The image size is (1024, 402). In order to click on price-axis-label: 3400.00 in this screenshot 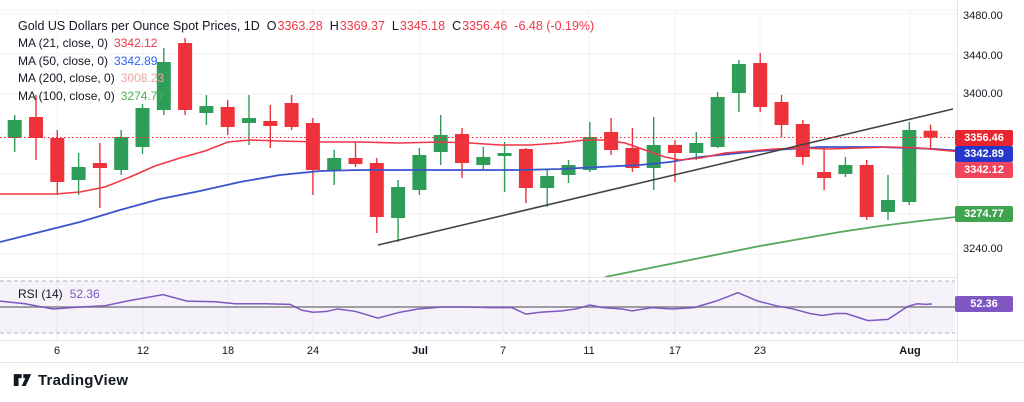, I will do `click(983, 94)`.